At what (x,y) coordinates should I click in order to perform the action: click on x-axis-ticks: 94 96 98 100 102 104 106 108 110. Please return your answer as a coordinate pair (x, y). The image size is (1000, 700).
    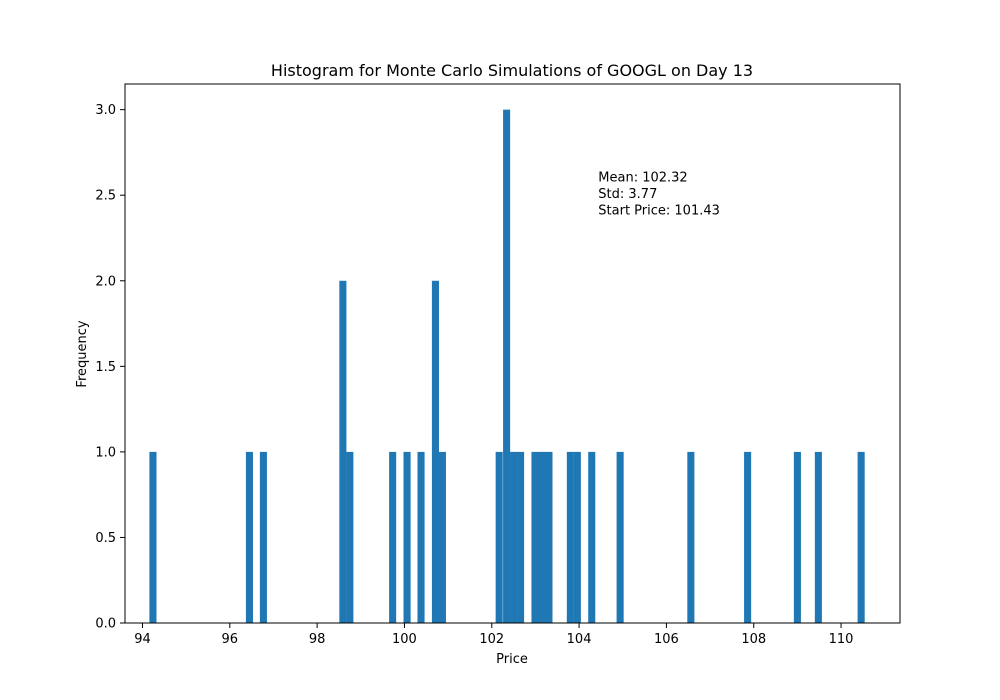
    Looking at the image, I should click on (493, 635).